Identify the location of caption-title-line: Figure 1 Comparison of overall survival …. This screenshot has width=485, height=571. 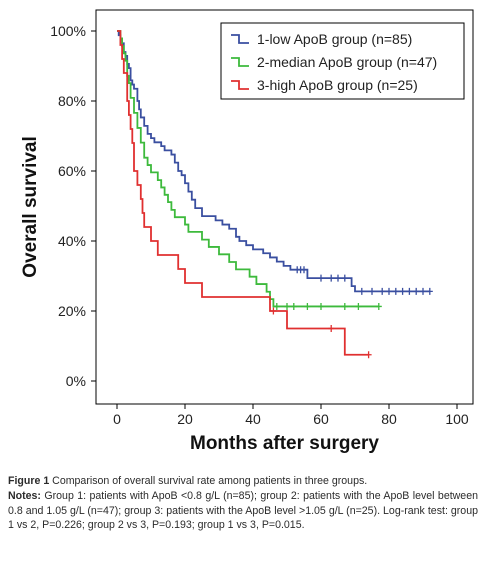
(243, 481).